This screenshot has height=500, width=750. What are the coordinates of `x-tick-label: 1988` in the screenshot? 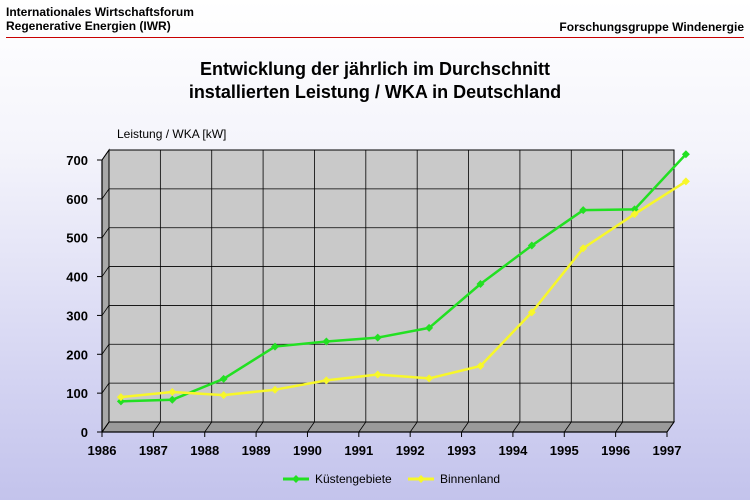 It's located at (204, 450).